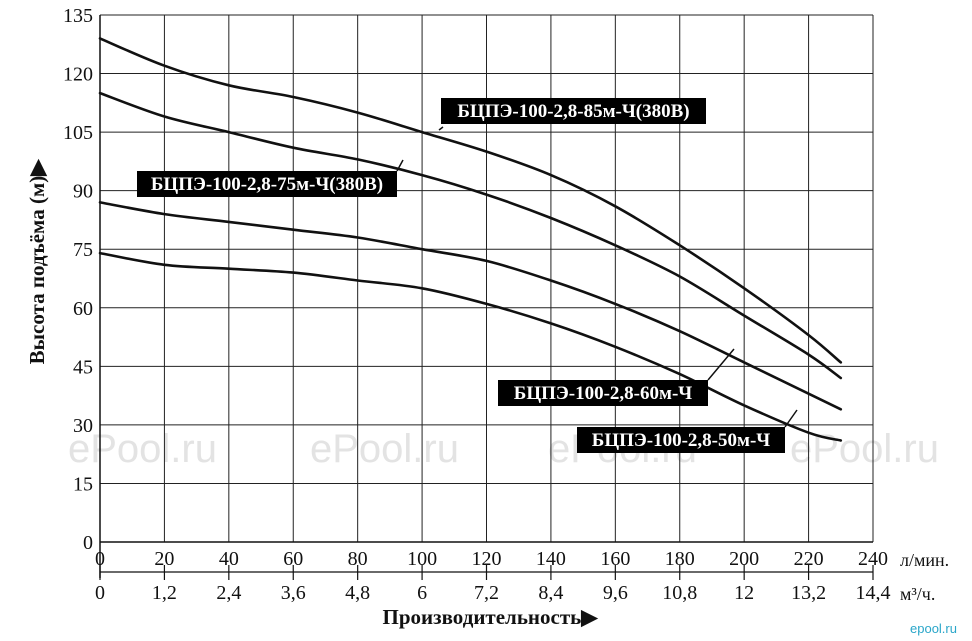 Image resolution: width=972 pixels, height=641 pixels. Describe the element at coordinates (933, 628) in the screenshot. I see `brand-logo: epool.ru` at that location.